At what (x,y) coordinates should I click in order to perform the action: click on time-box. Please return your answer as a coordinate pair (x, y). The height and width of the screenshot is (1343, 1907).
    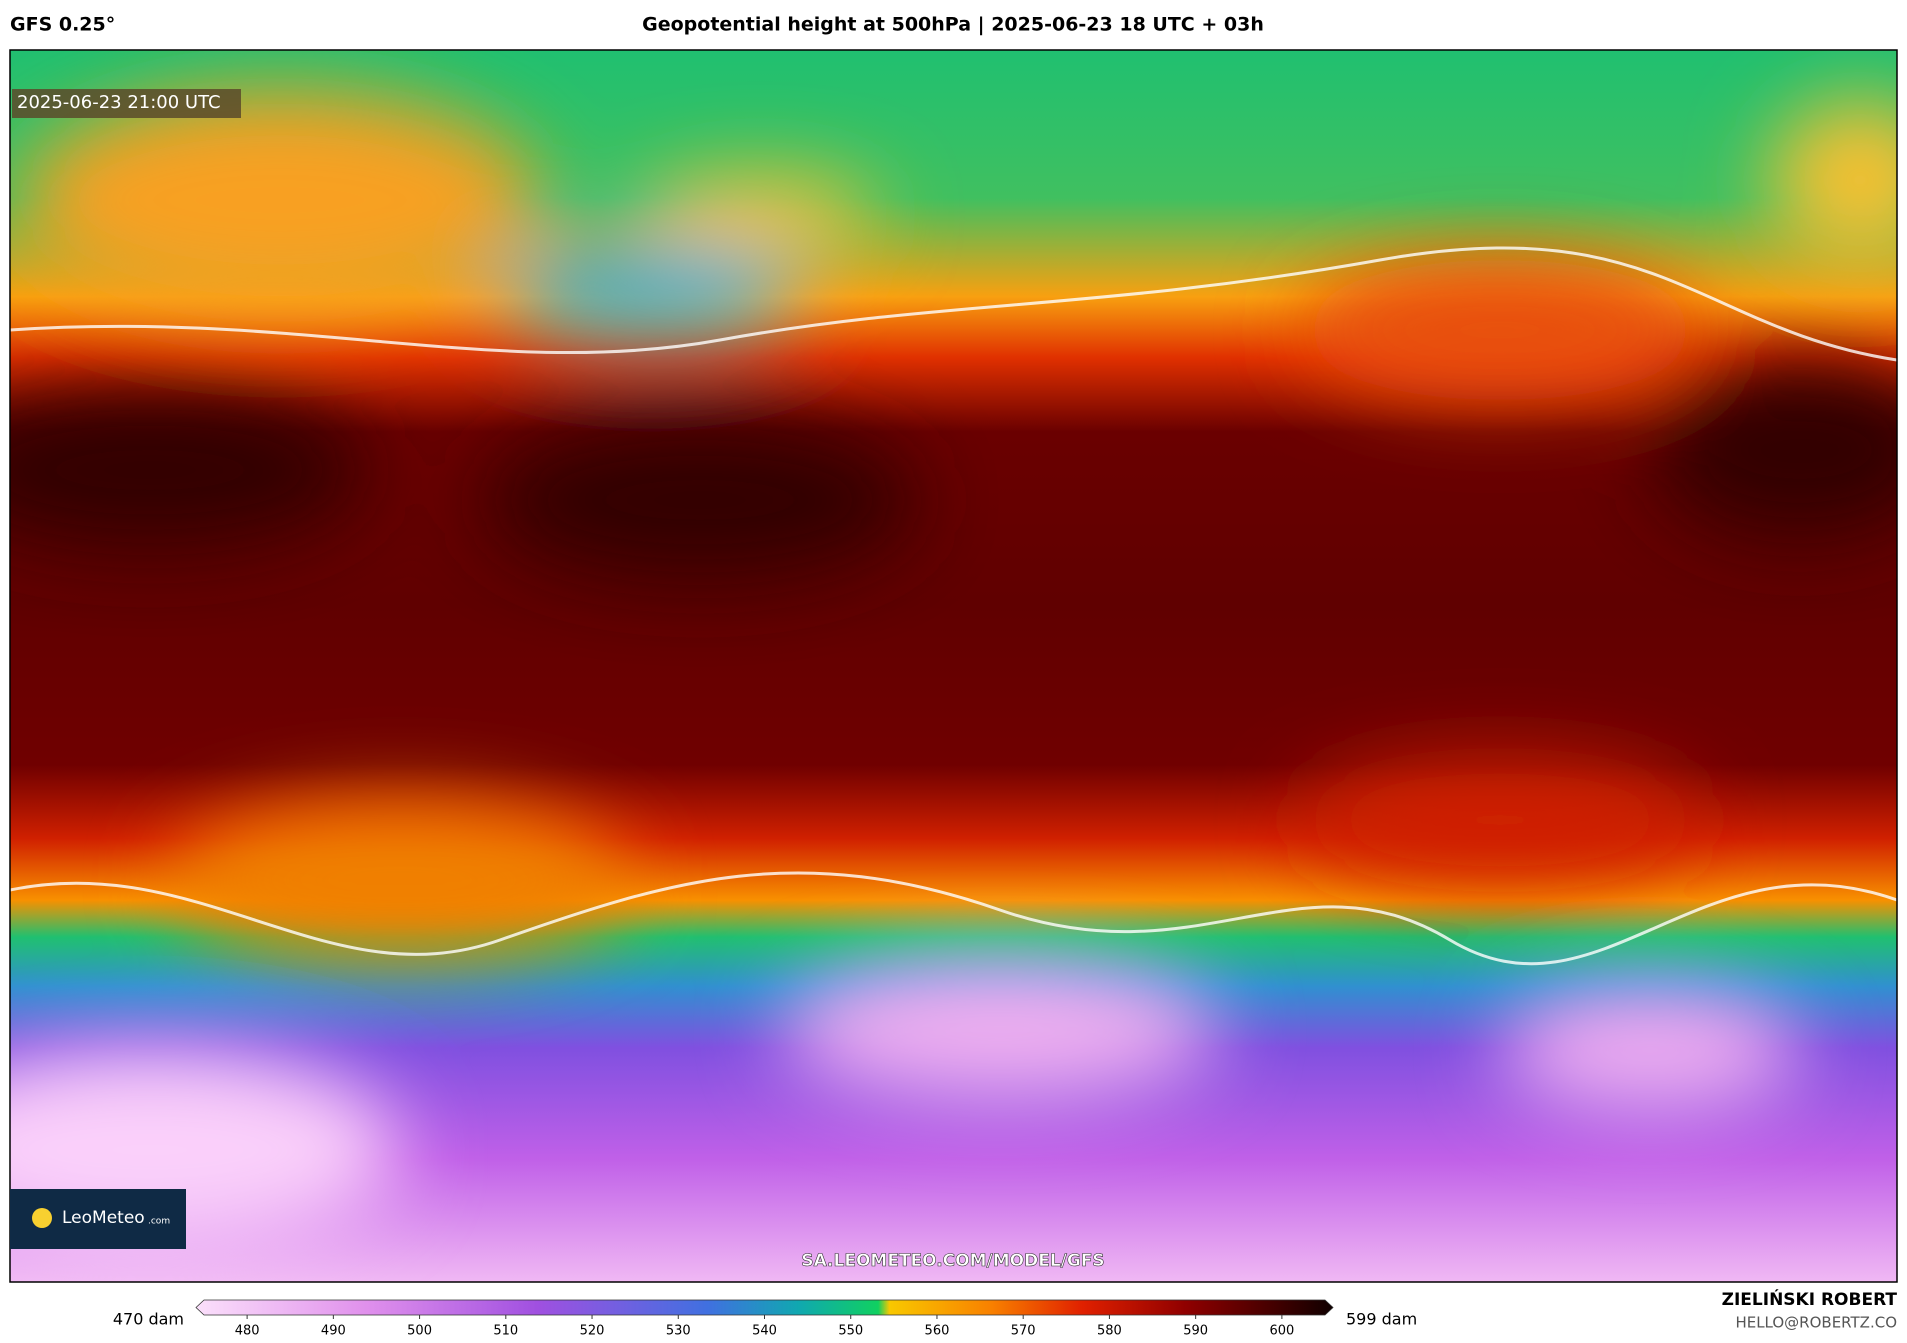
    Looking at the image, I should click on (126, 103).